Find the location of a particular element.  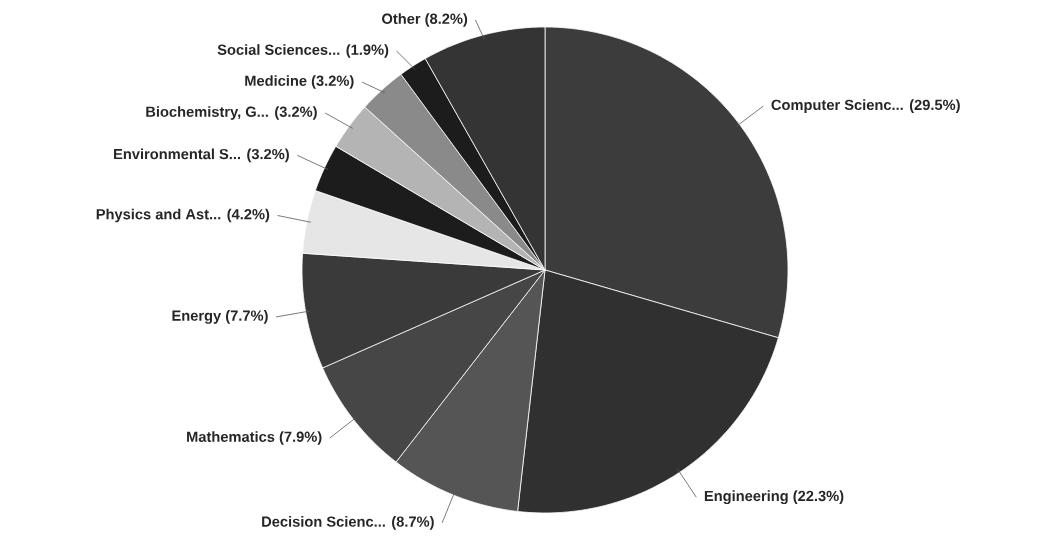

data-label: (29.5%) is located at coordinates (934, 106).